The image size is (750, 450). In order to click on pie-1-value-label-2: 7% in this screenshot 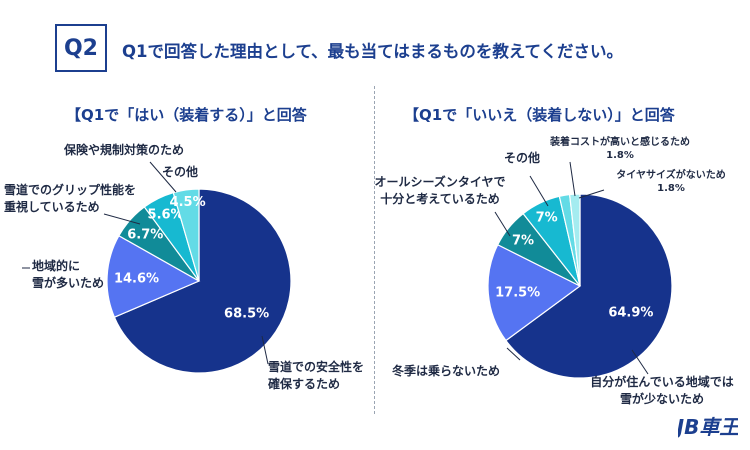, I will do `click(523, 240)`.